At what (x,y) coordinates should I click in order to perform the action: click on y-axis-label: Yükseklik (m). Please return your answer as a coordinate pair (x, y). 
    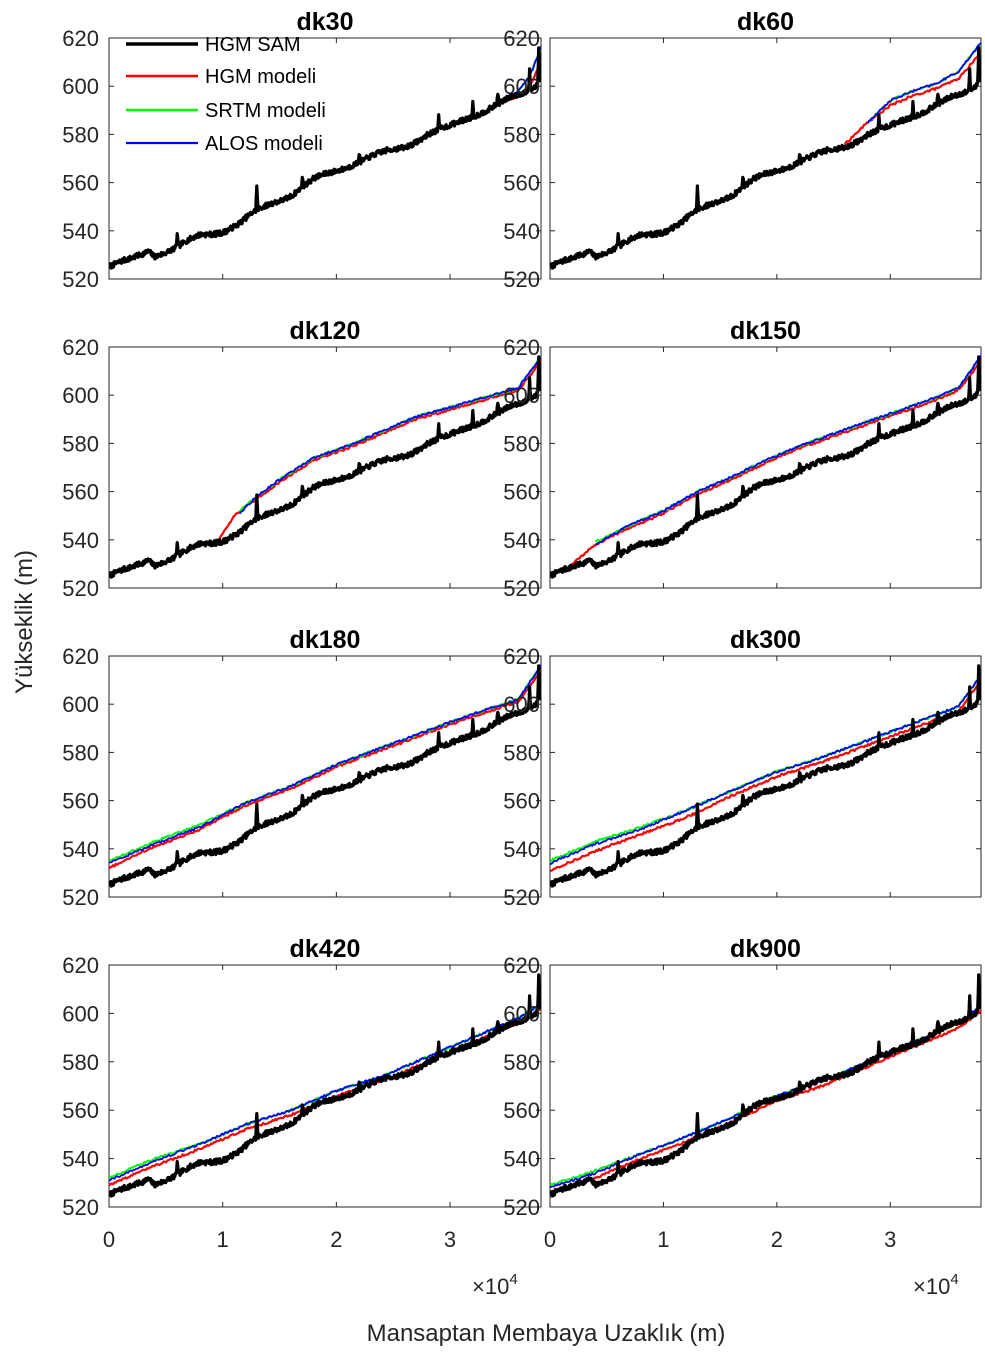
    Looking at the image, I should click on (24, 622).